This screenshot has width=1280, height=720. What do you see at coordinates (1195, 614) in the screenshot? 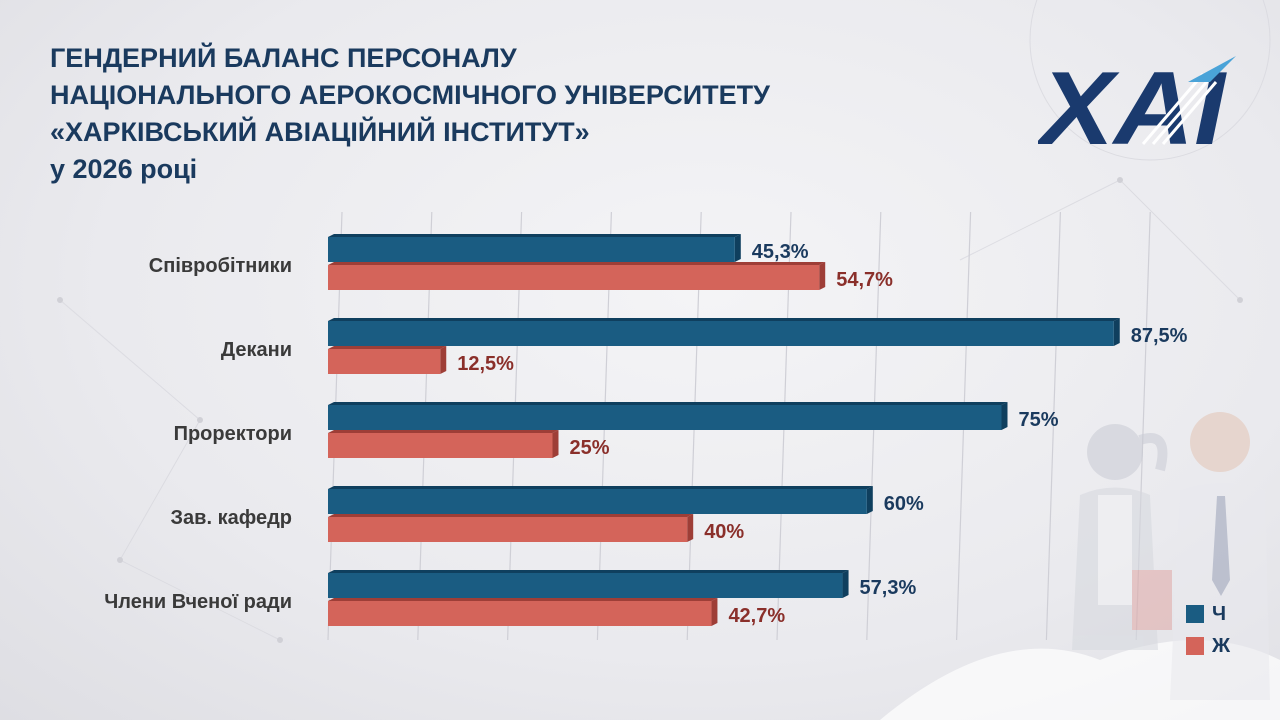
I see `legend-swatch-male` at bounding box center [1195, 614].